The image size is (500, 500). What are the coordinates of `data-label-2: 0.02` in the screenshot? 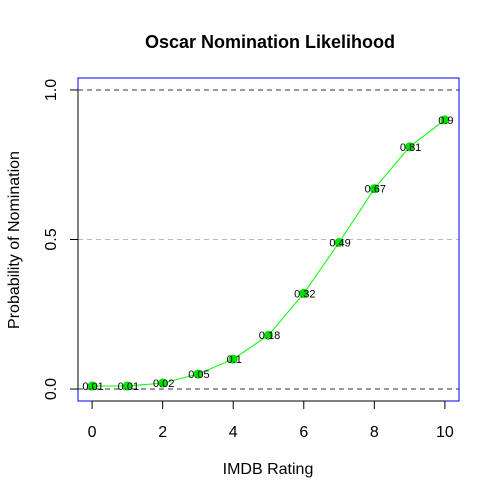 It's located at (163, 384).